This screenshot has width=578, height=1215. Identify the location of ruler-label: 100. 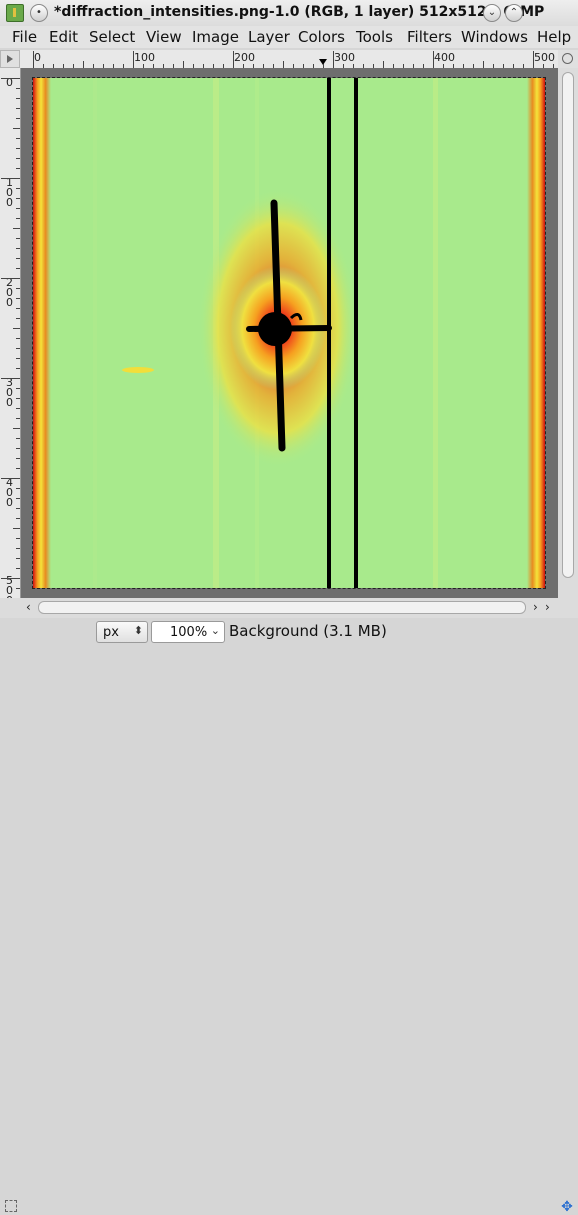
(144, 57).